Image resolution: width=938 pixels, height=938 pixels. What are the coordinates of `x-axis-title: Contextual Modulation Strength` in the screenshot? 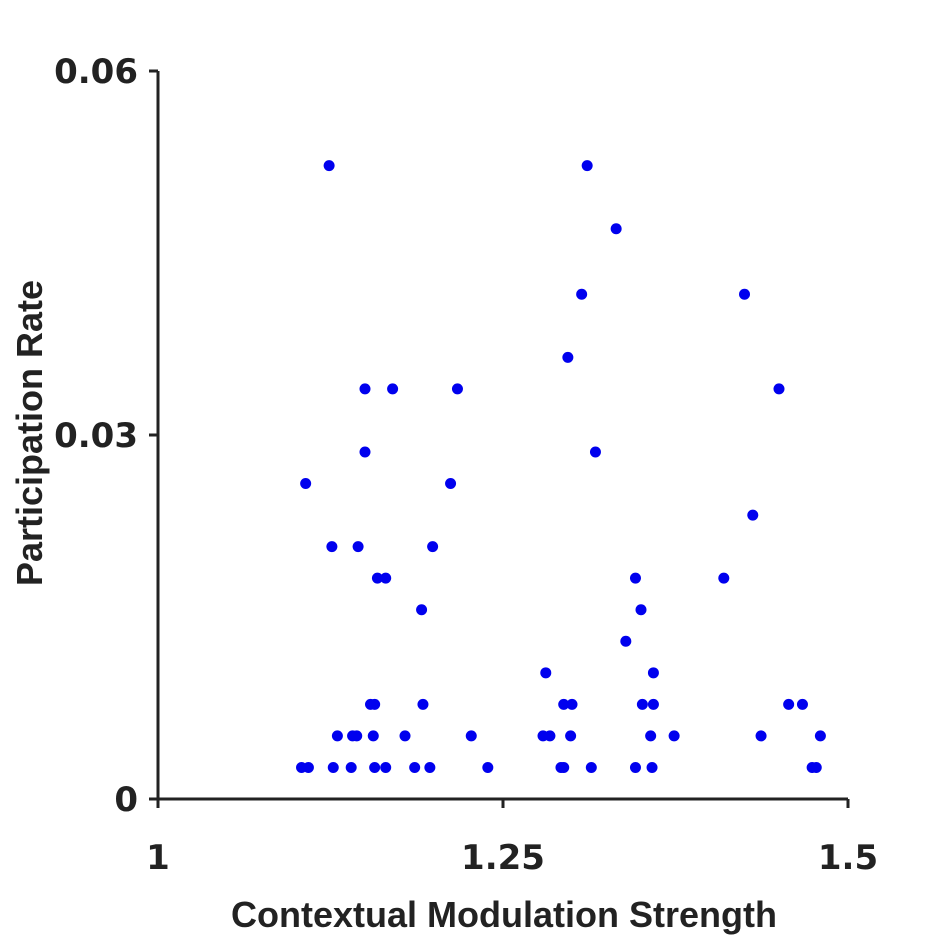 It's located at (504, 914).